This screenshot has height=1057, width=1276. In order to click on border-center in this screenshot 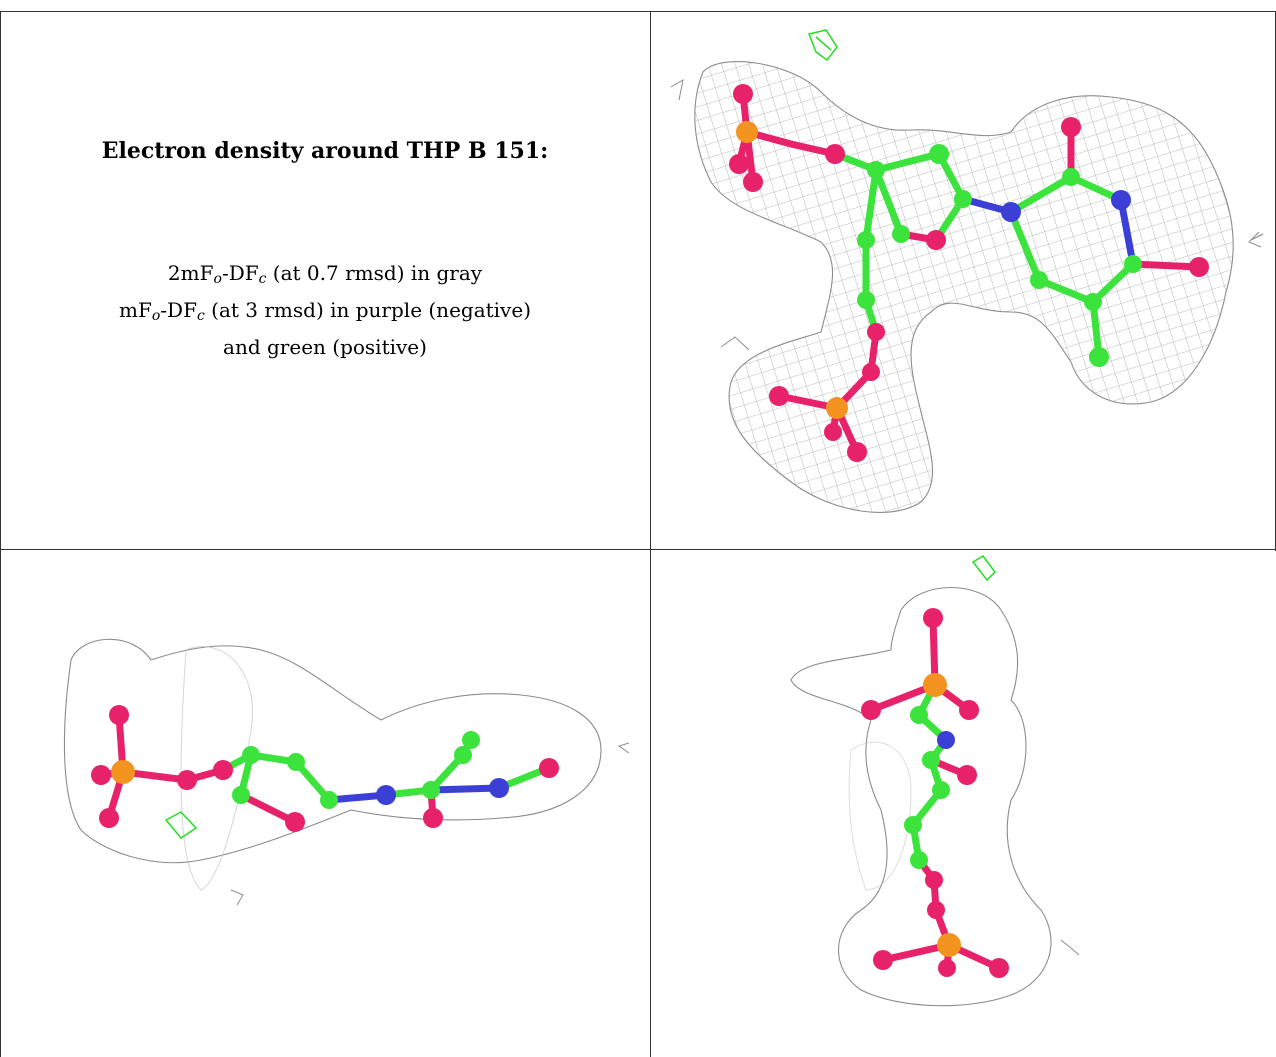, I will do `click(650, 534)`.